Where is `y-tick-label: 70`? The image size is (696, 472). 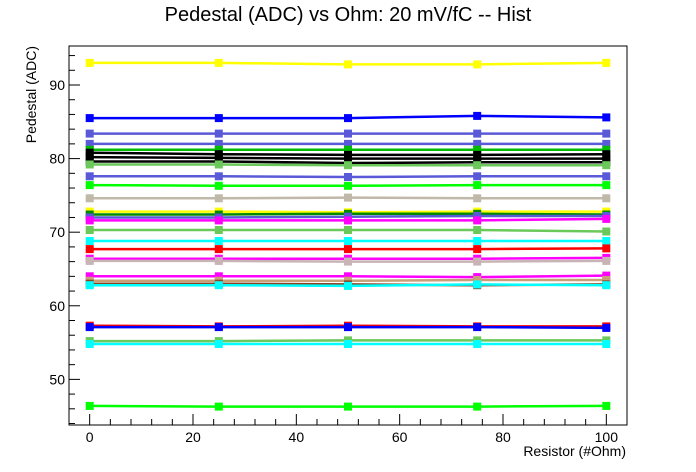
y-tick-label: 70 is located at coordinates (57, 232).